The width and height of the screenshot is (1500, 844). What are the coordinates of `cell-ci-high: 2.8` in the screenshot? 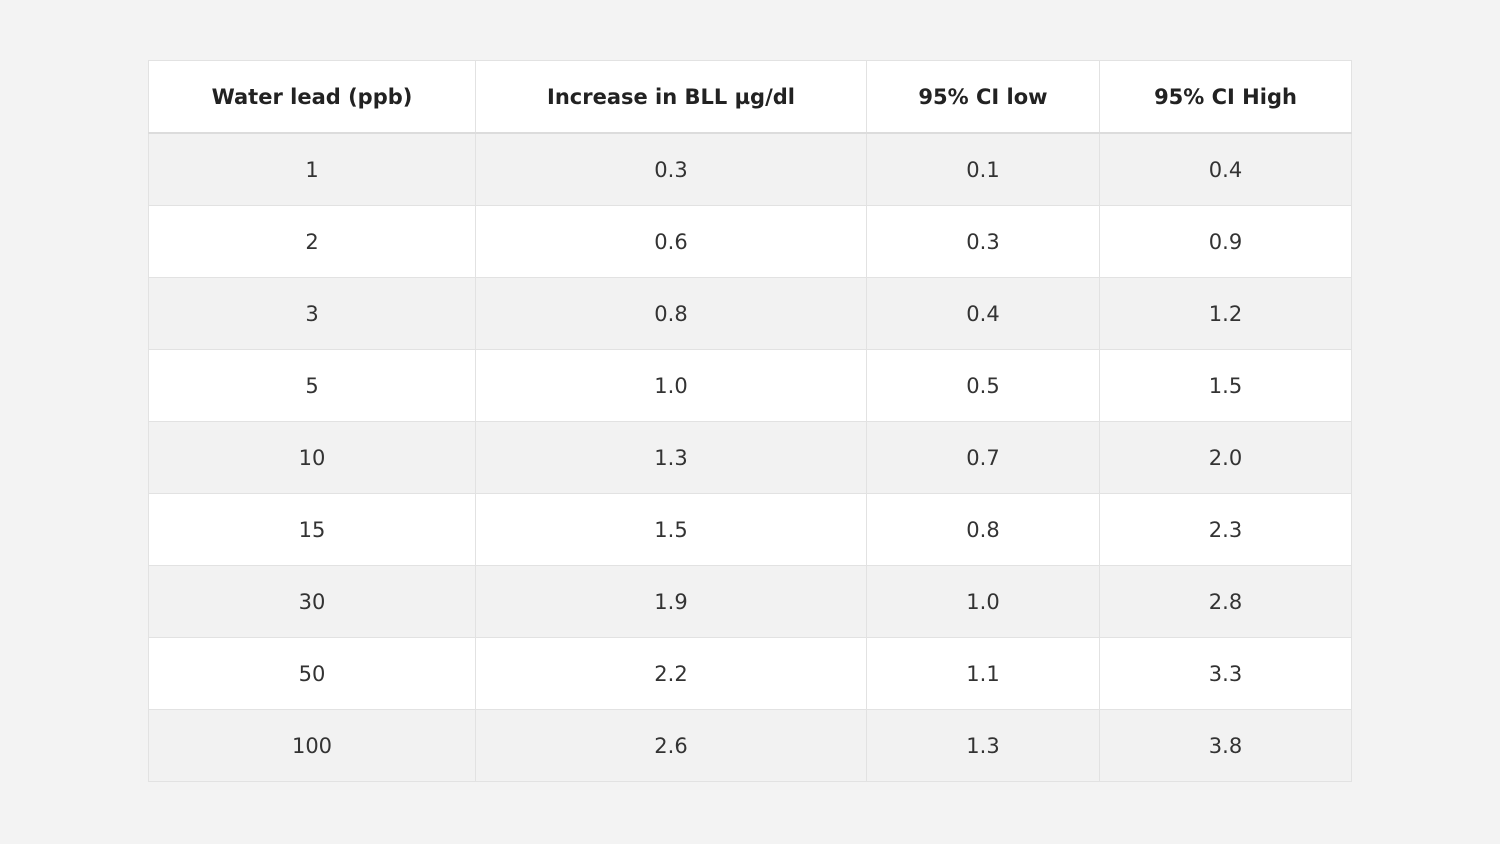 It's located at (1225, 601).